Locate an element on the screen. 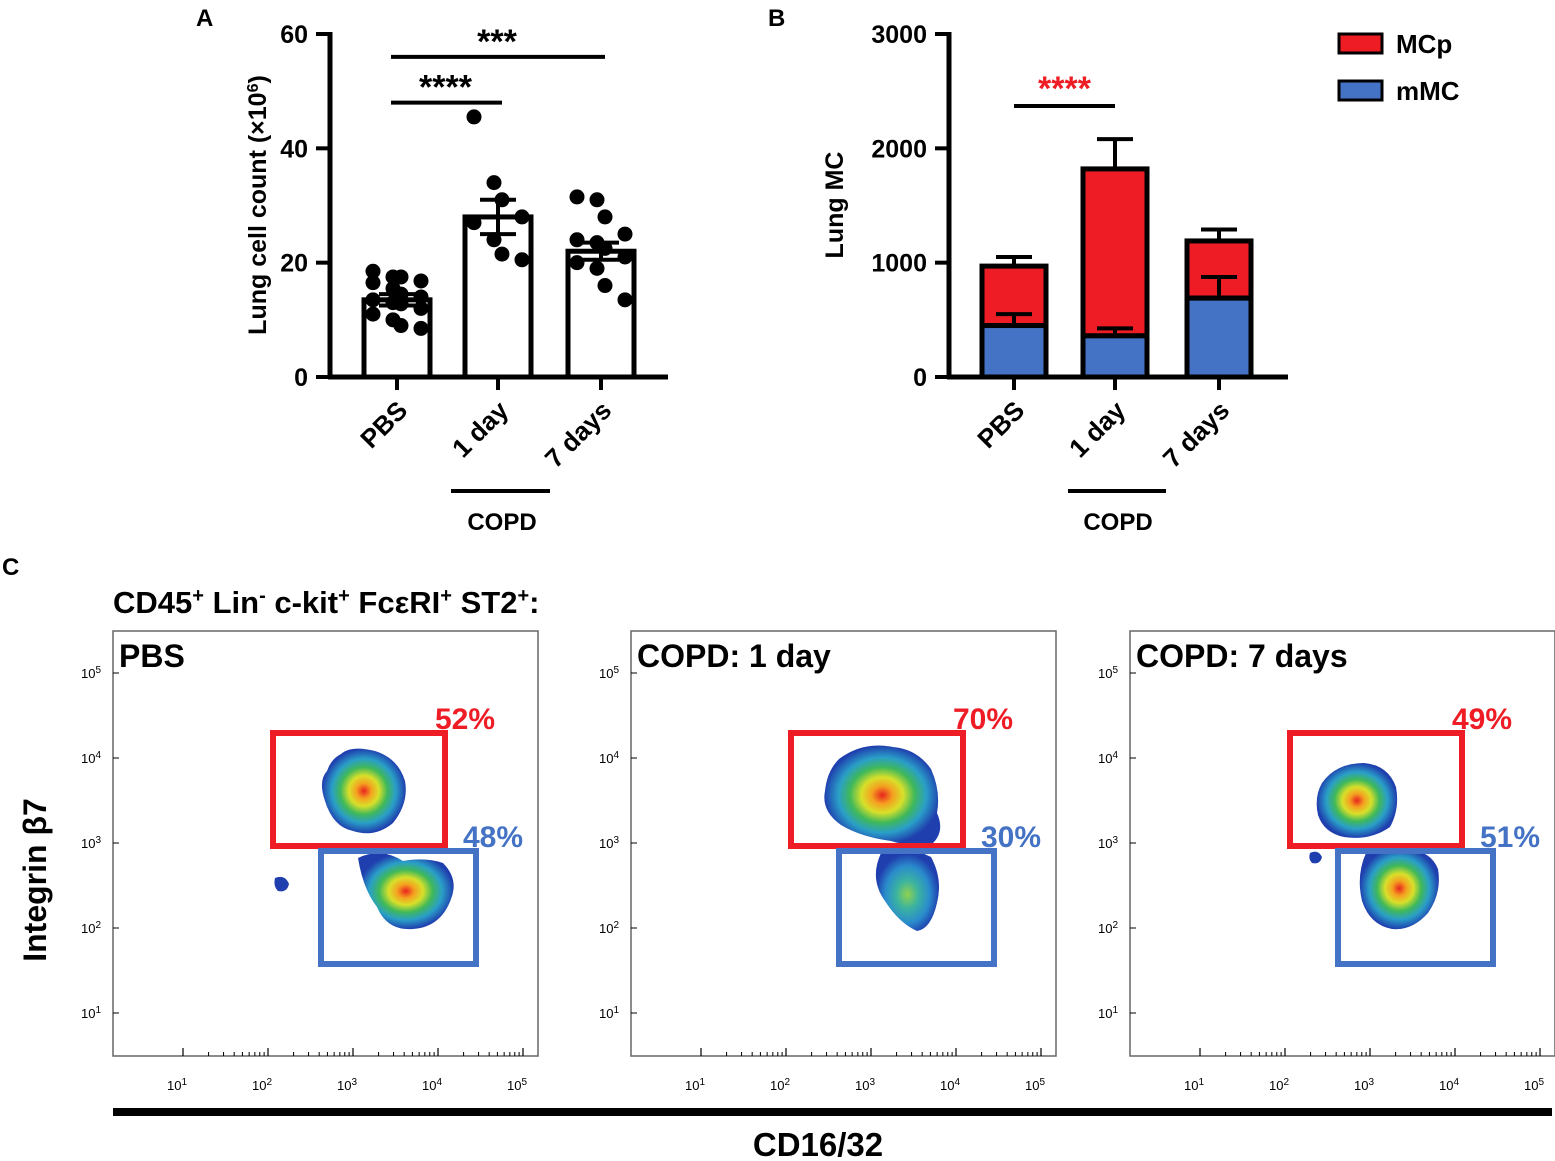  flow-plot-title: COPD: 1 day is located at coordinates (734, 656).